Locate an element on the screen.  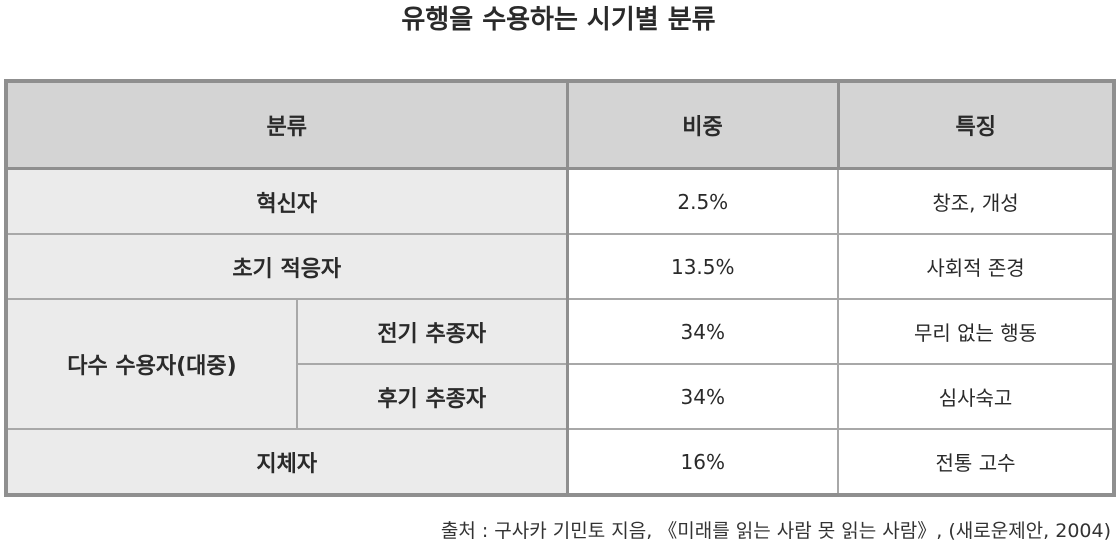
page-title: 유행을 수용하는 시기별 분류 is located at coordinates (558, 20).